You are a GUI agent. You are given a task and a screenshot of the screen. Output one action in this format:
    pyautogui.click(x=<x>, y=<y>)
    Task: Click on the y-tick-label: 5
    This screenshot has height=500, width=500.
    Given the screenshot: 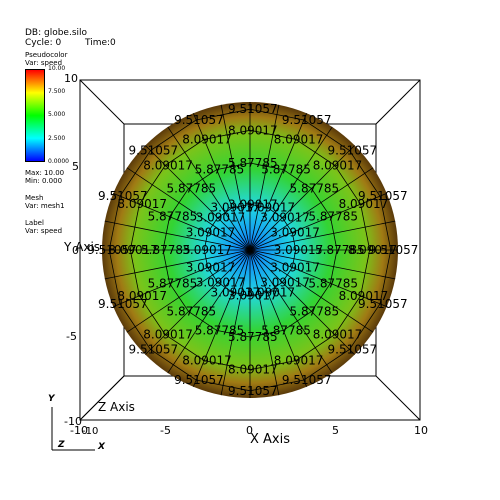 What is the action you would take?
    pyautogui.click(x=75, y=166)
    